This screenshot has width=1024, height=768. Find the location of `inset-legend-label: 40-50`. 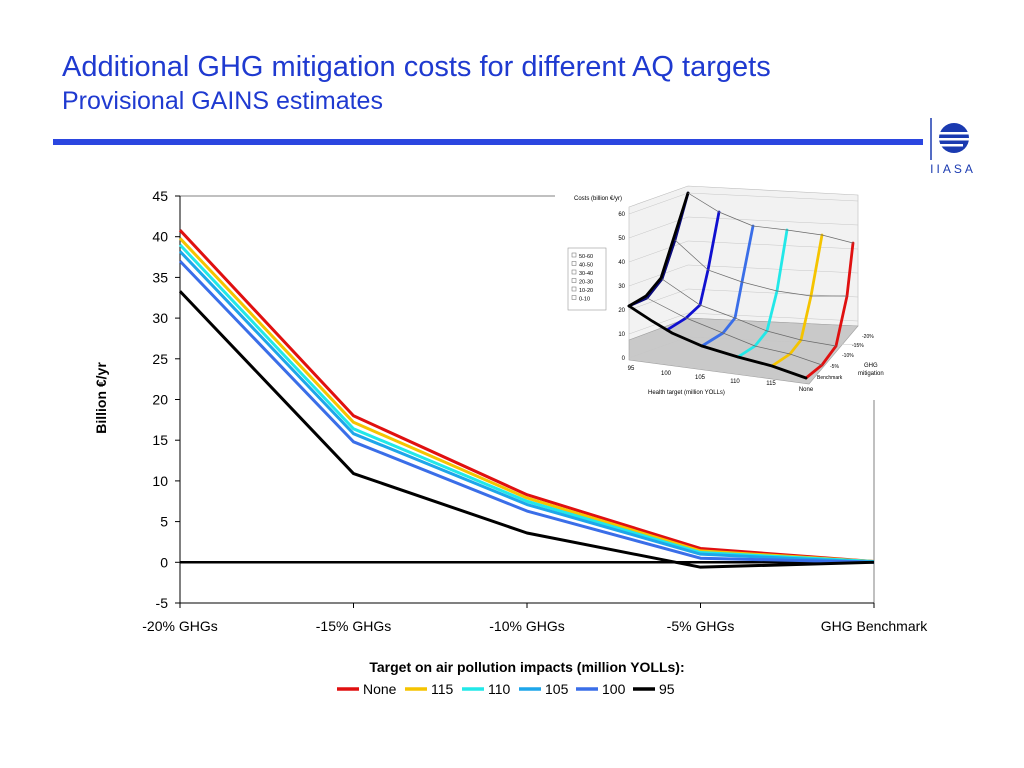

inset-legend-label: 40-50 is located at coordinates (586, 266).